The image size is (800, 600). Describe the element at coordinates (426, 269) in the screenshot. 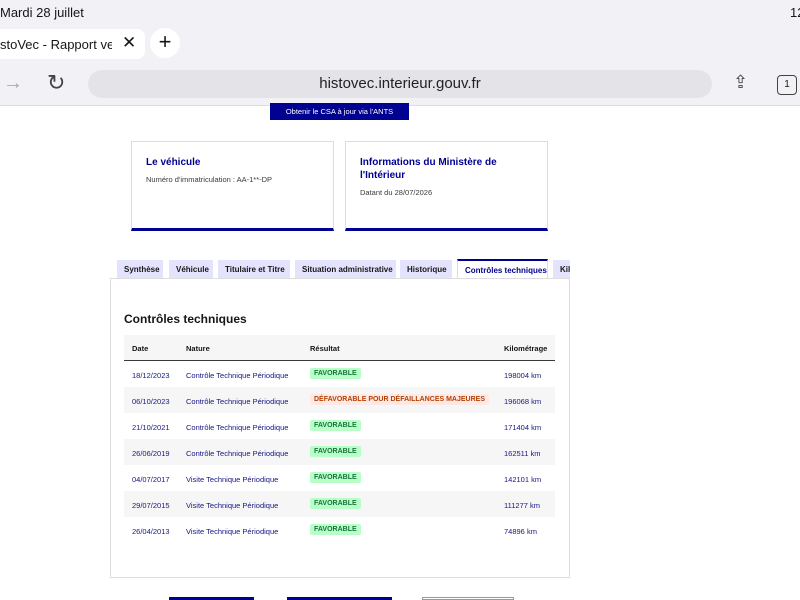

I see `tab: Historique` at that location.